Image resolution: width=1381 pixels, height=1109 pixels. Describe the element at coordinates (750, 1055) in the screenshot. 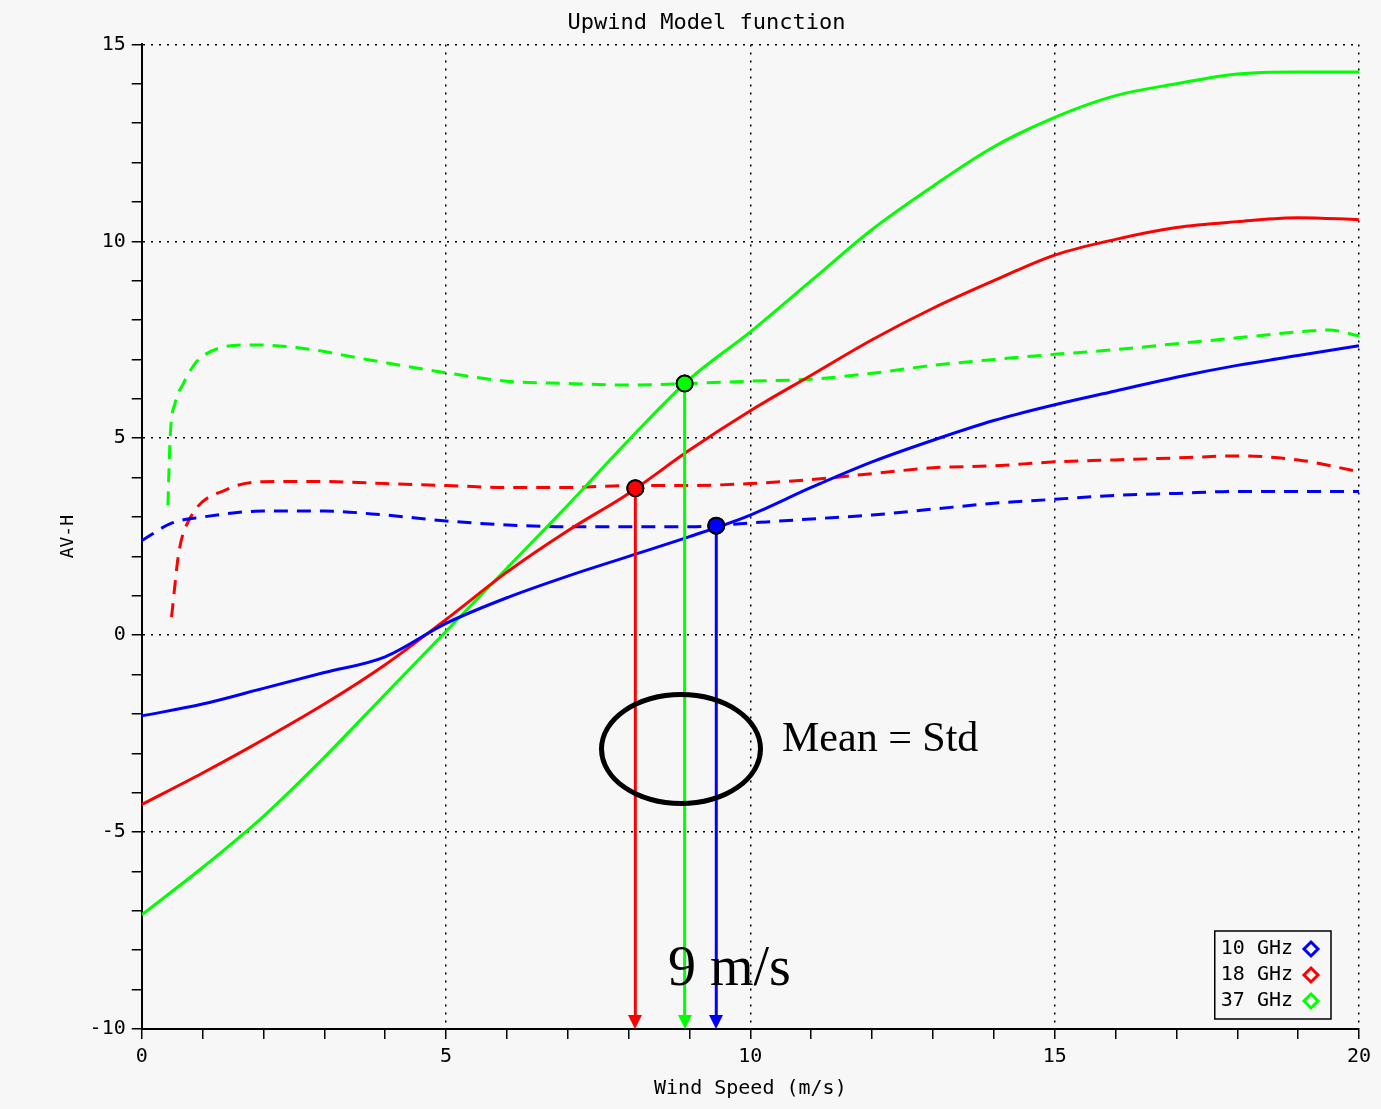

I see `x-tick-label: 10` at that location.